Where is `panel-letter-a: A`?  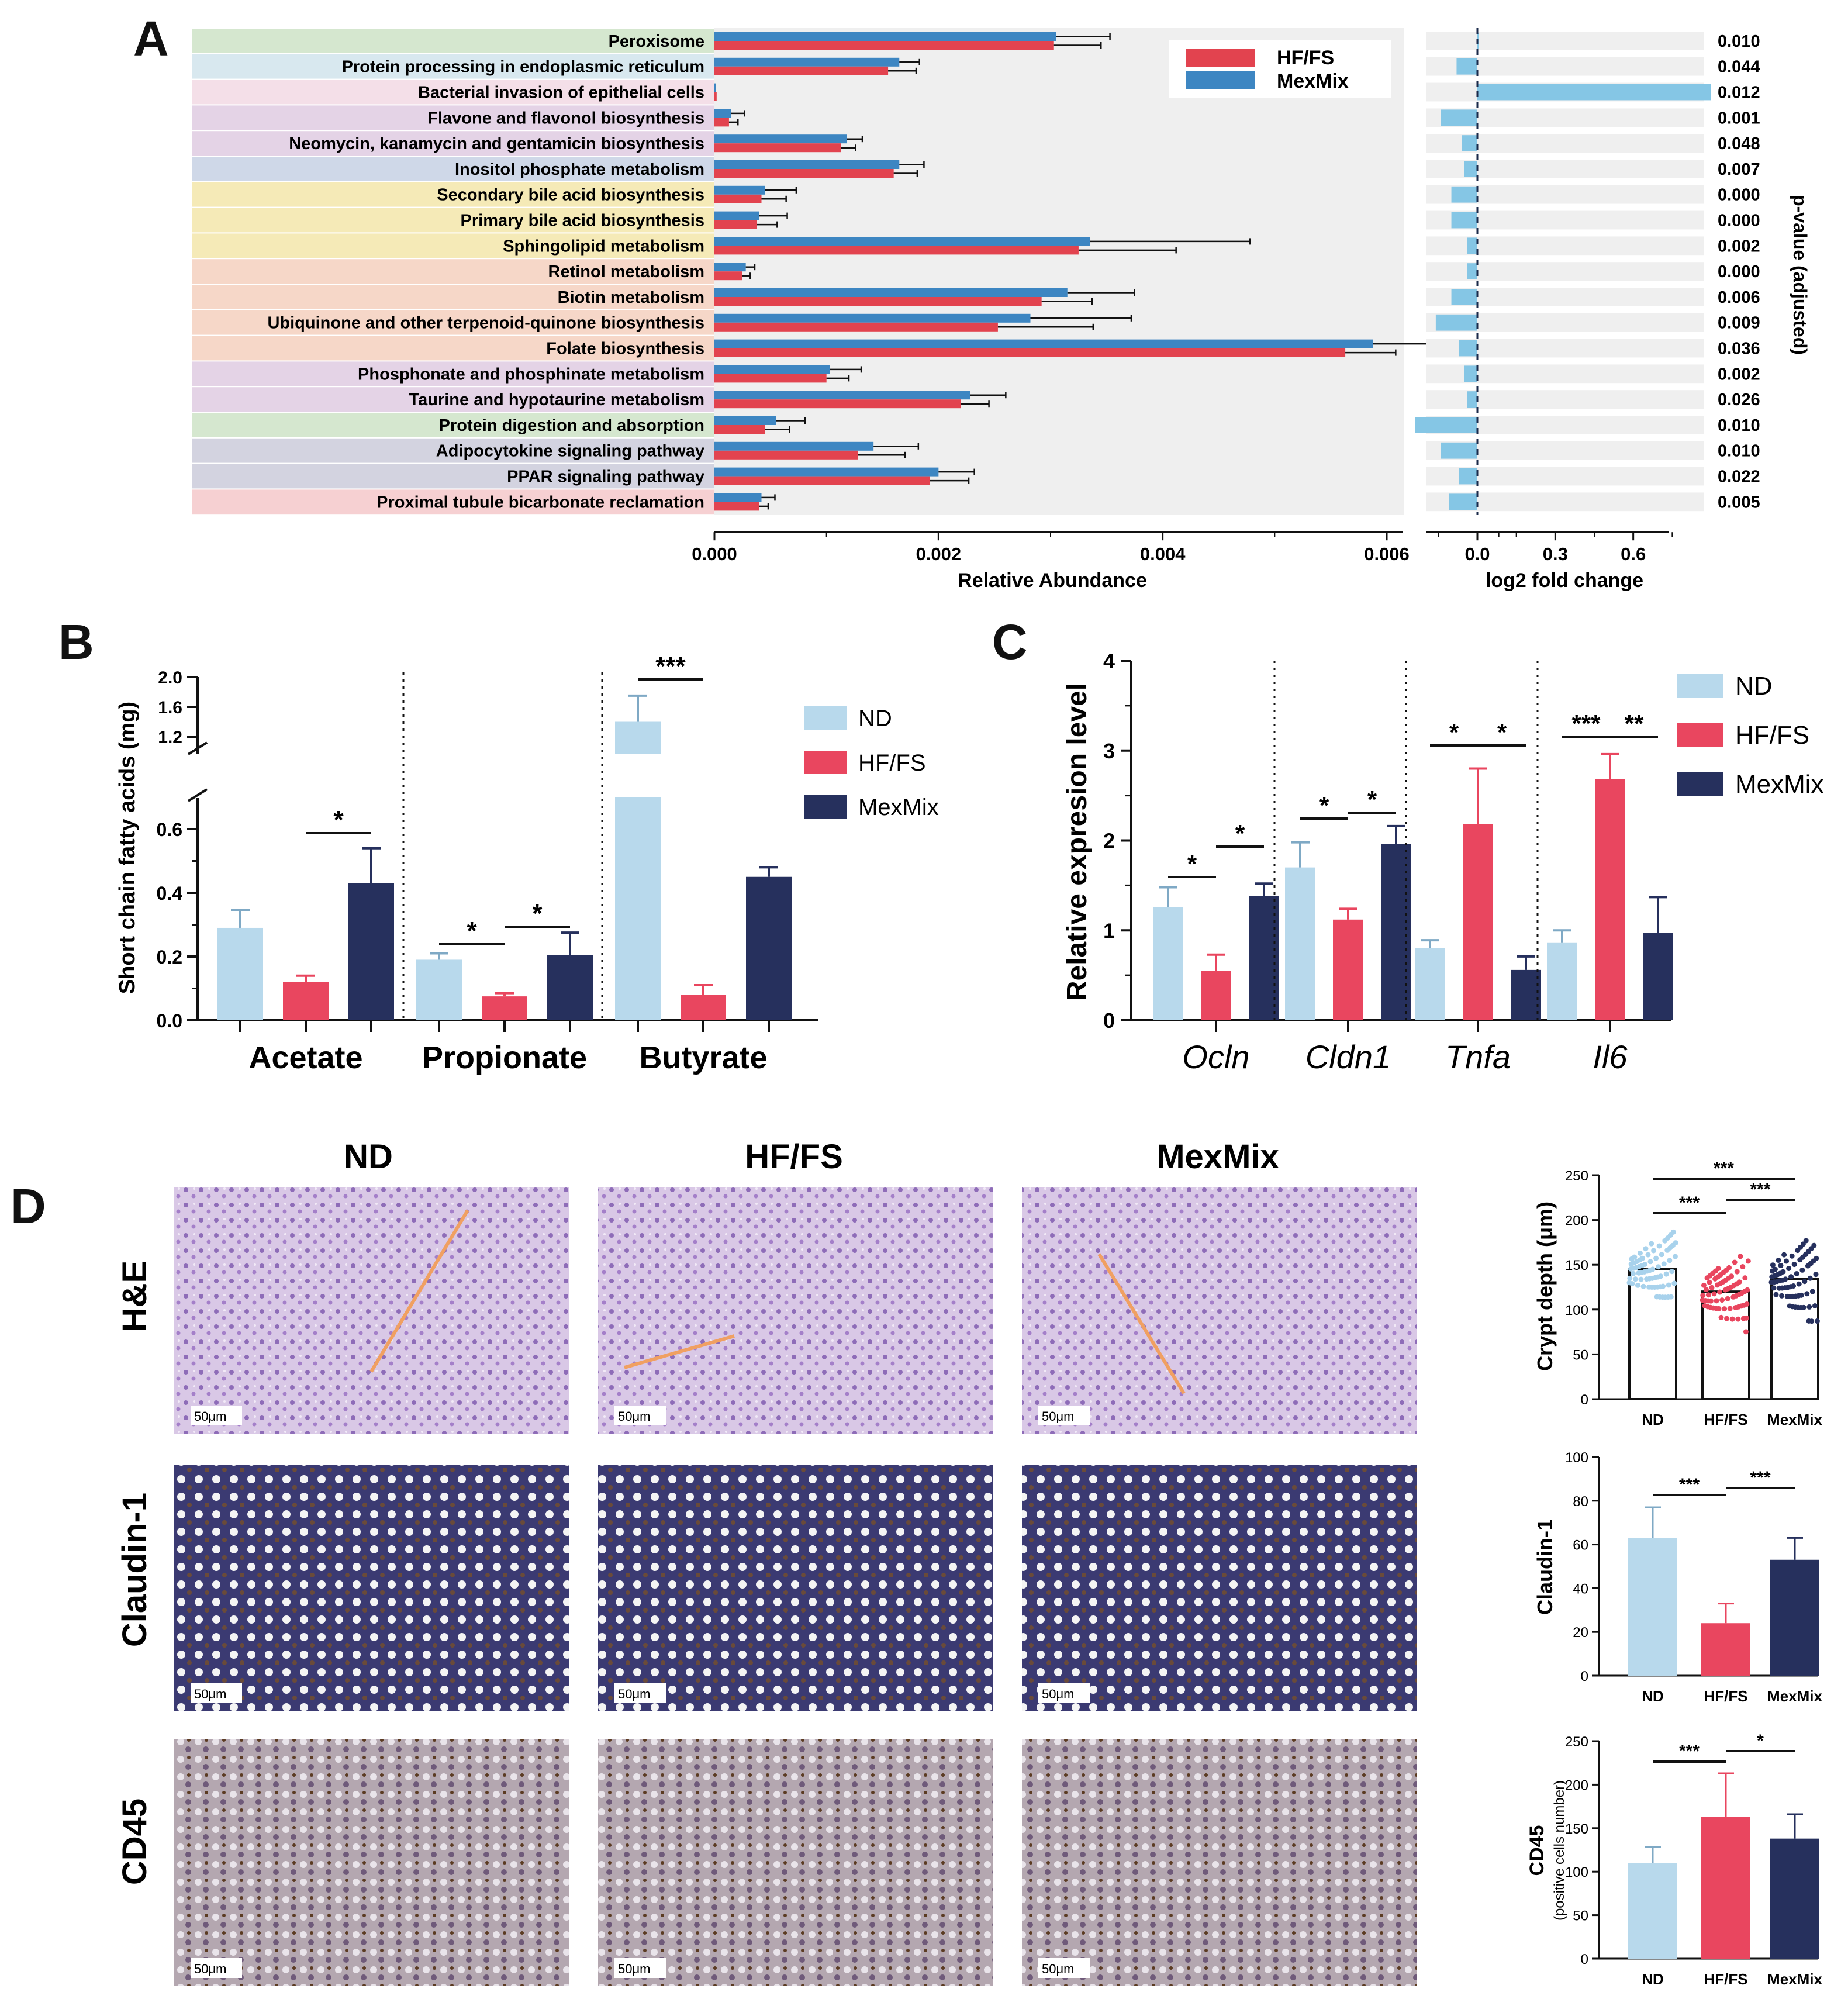 panel-letter-a: A is located at coordinates (151, 38).